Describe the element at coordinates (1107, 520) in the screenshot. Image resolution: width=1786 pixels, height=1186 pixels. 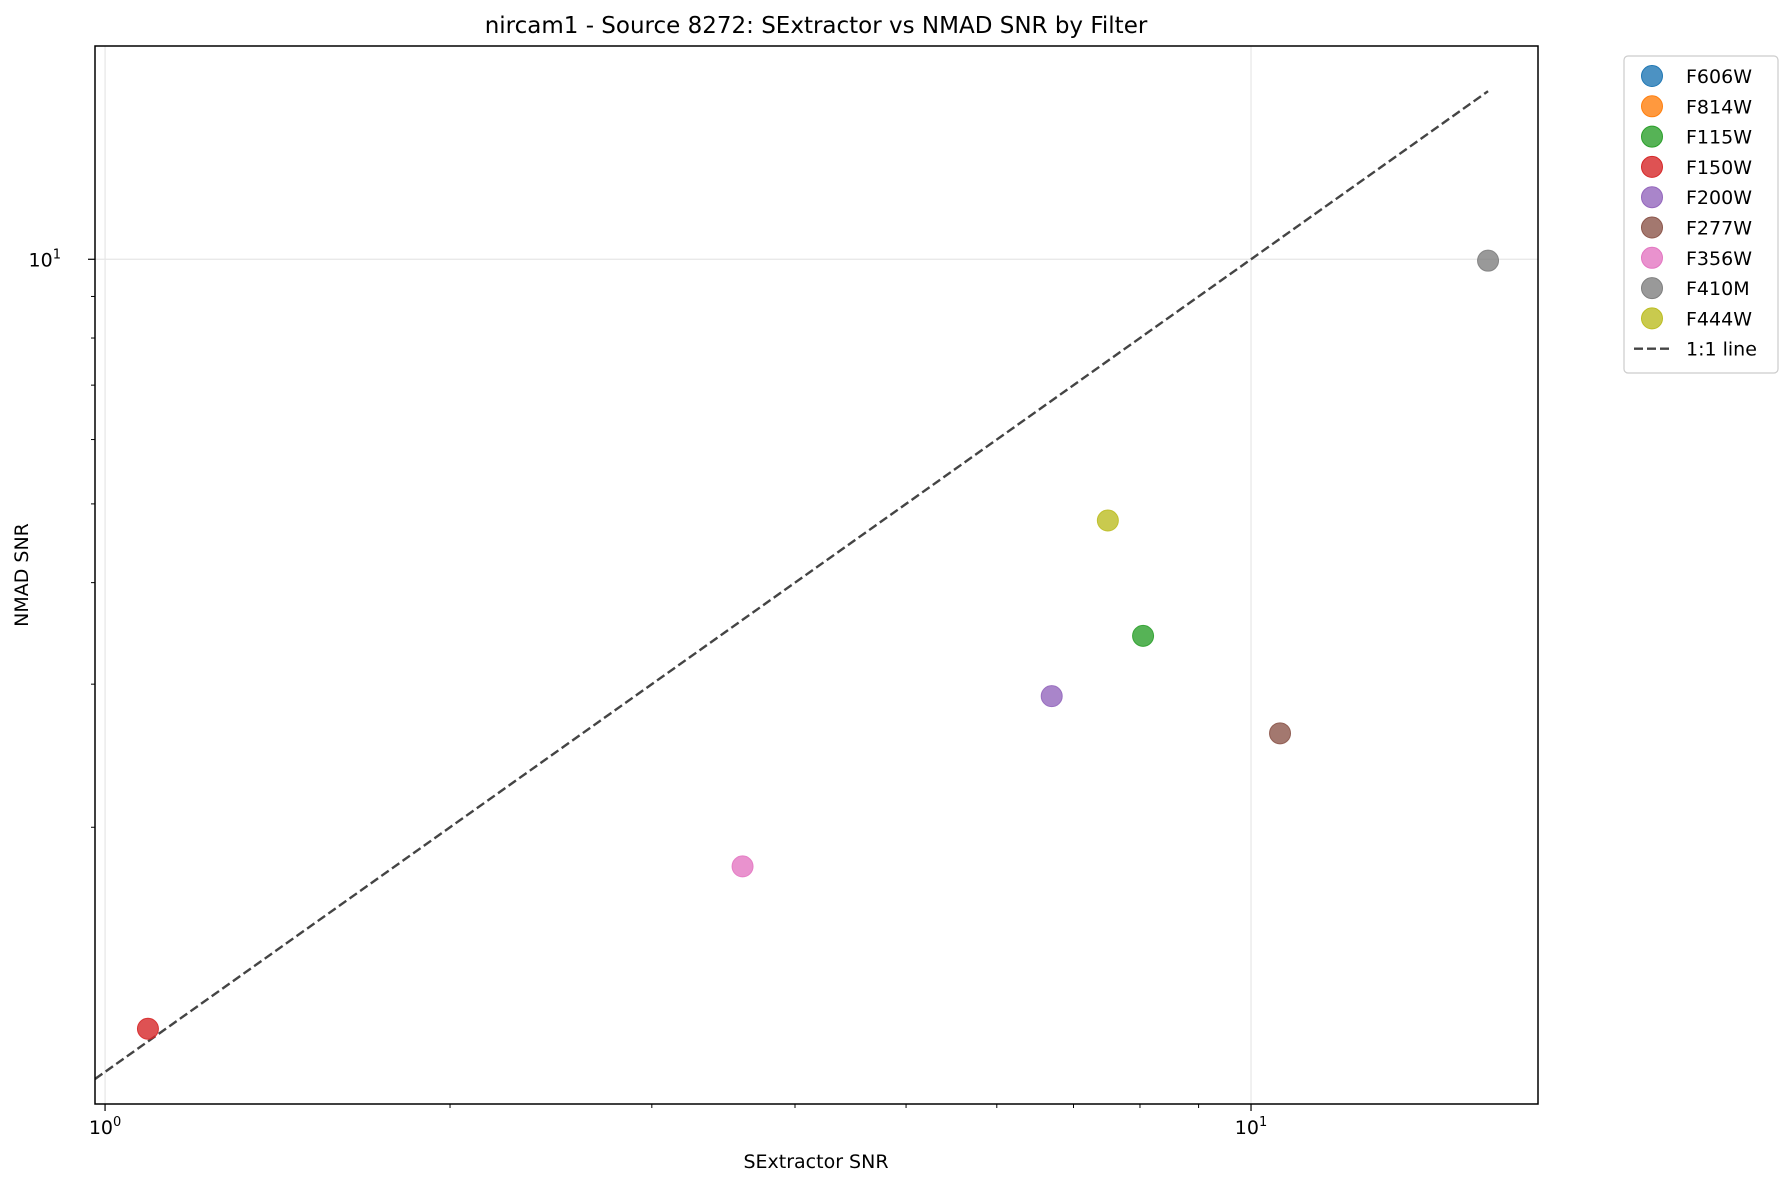
I see `point-f444w` at that location.